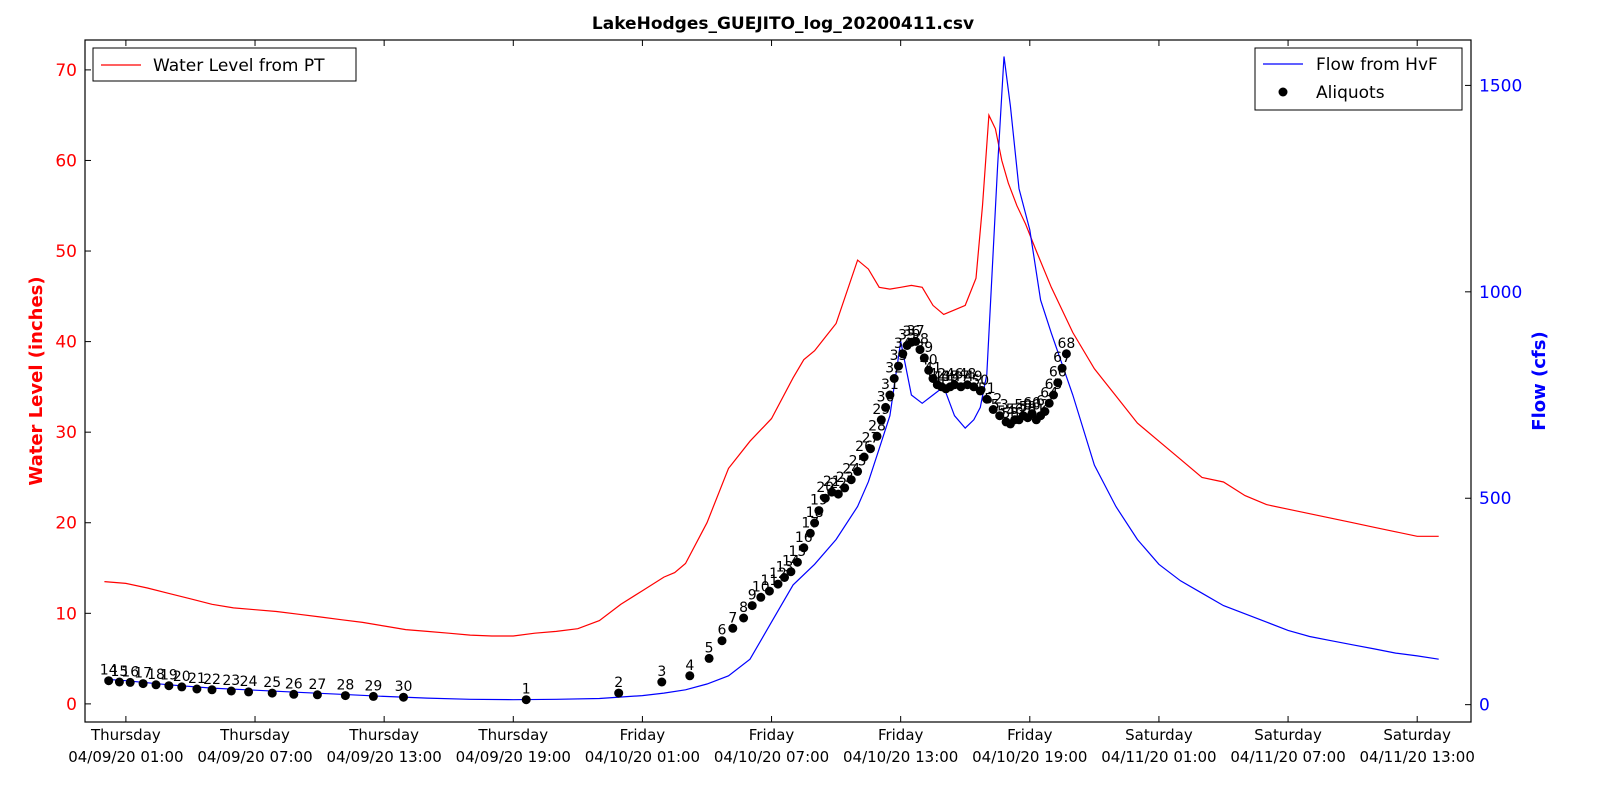  Describe the element at coordinates (1029, 757) in the screenshot. I see `x-tick-date: 04/10/20 19:00` at that location.